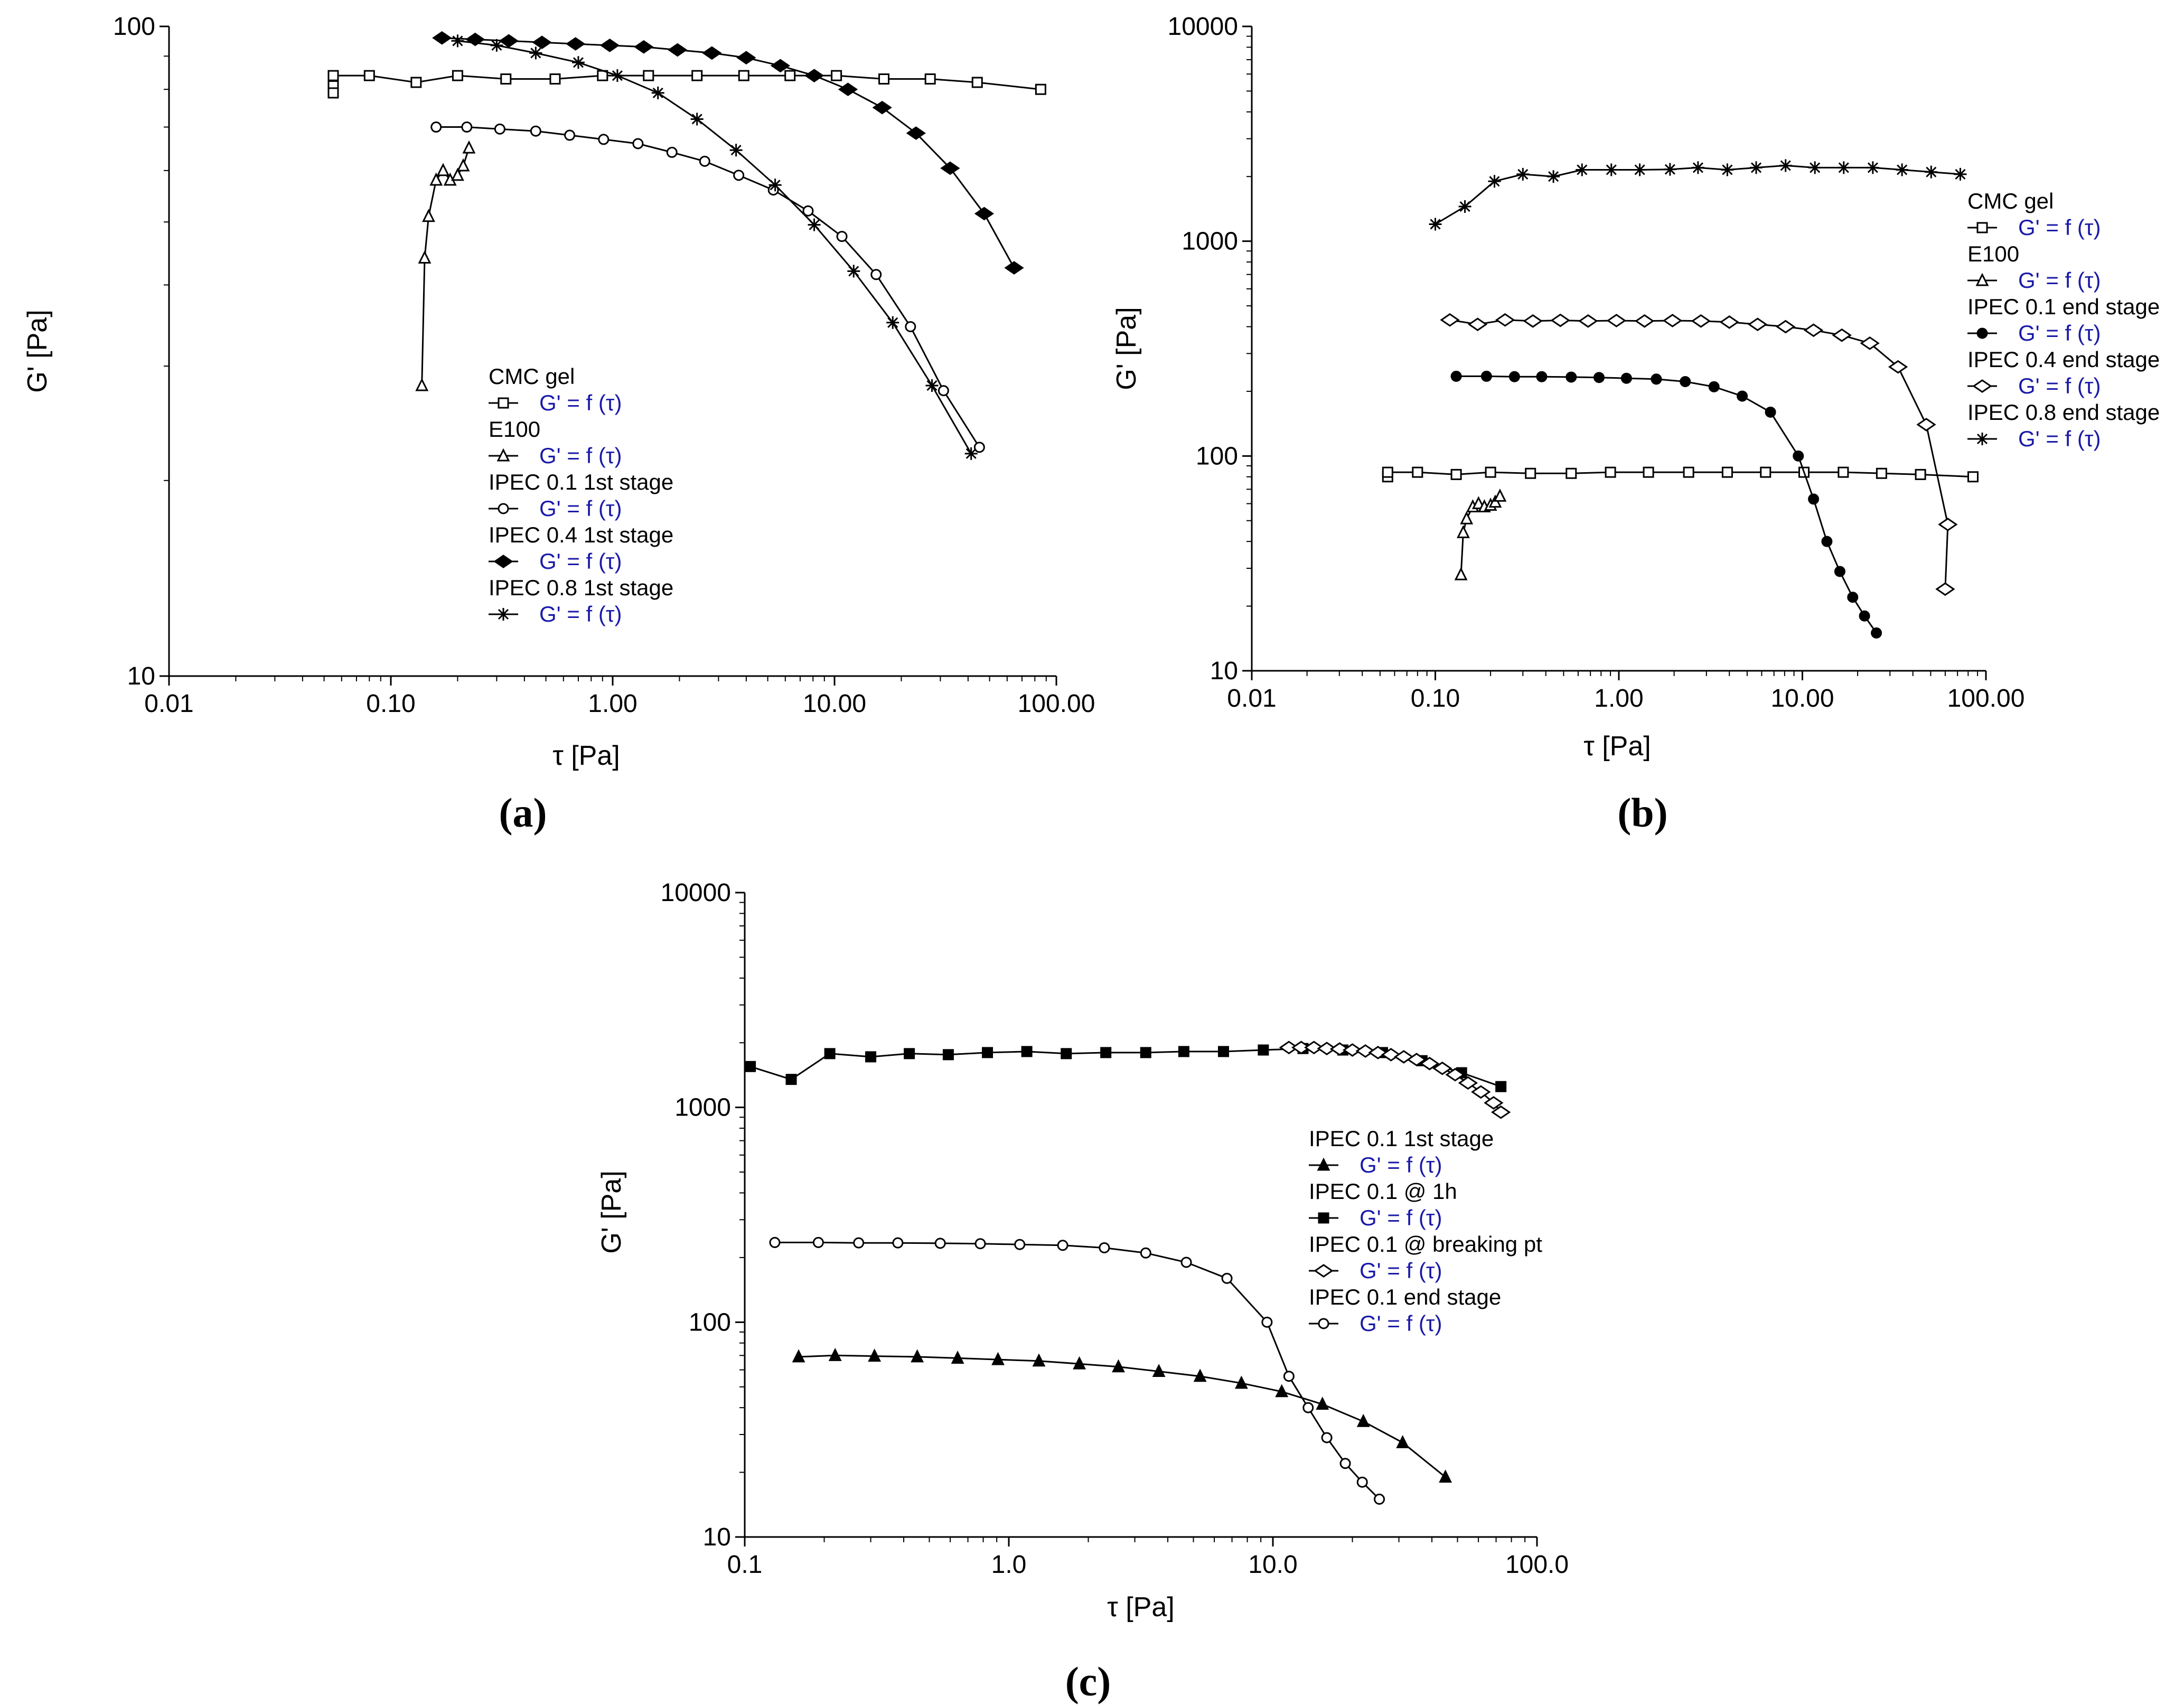  I want to click on y-tick-label: 10, so click(141, 676).